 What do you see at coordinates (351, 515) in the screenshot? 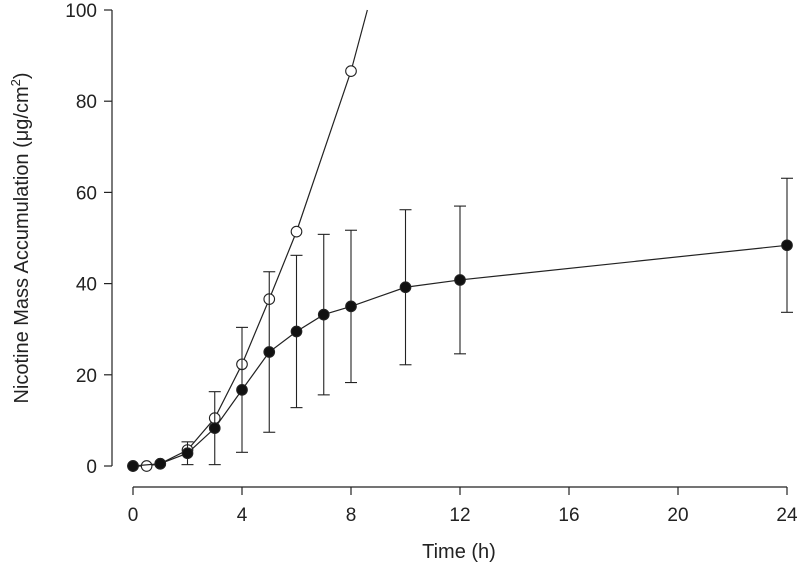
I see `x-tick-label: 8` at bounding box center [351, 515].